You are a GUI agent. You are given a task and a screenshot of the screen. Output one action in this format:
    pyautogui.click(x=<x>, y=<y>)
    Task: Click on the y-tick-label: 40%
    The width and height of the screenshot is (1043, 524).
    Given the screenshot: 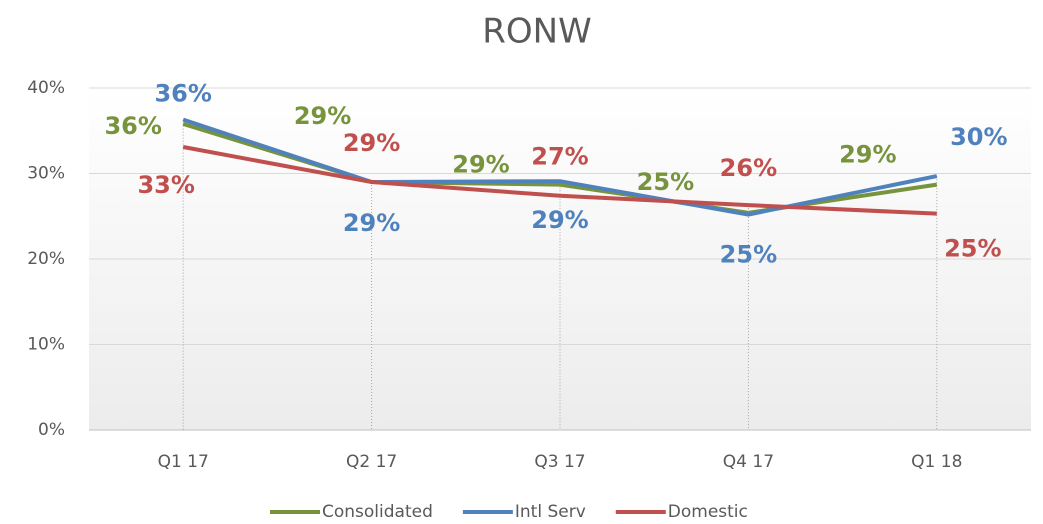 What is the action you would take?
    pyautogui.click(x=46, y=88)
    